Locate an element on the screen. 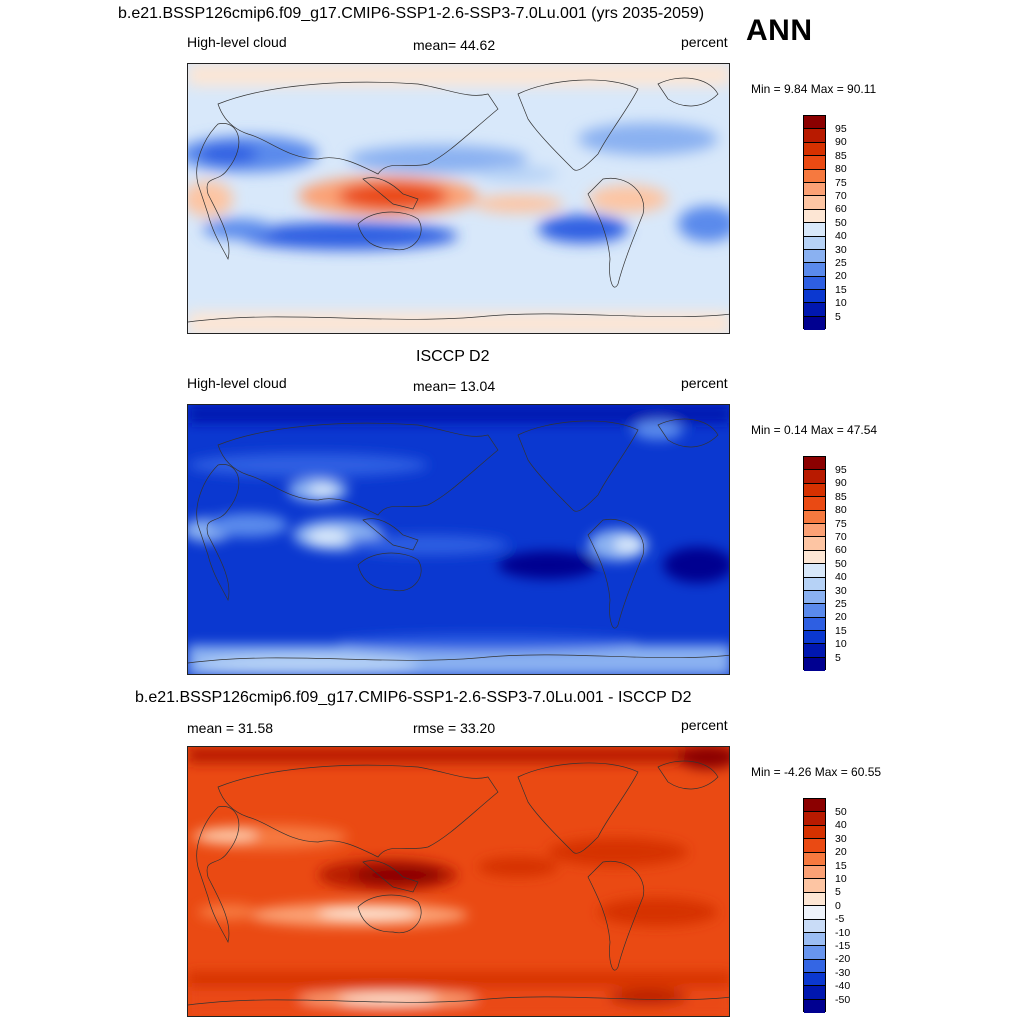 The height and width of the screenshot is (1024, 1024). panel3-colorbar-tick: 40 is located at coordinates (841, 825).